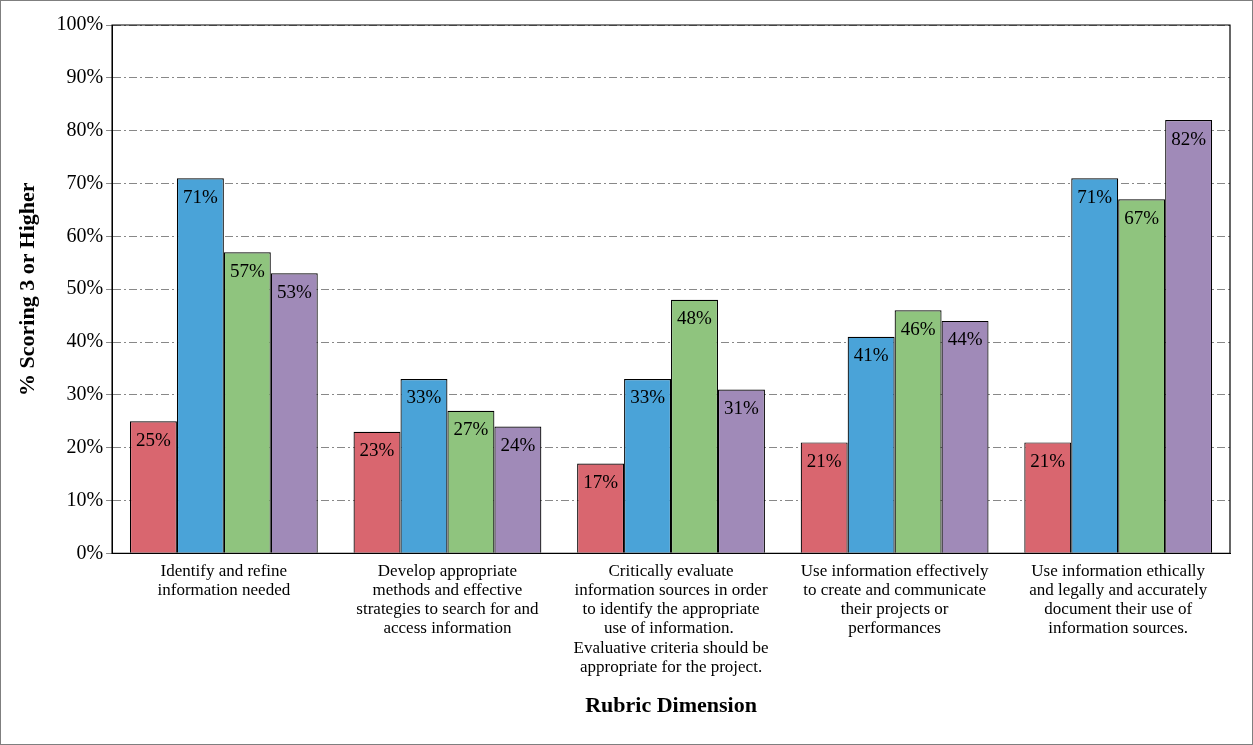 Image resolution: width=1253 pixels, height=745 pixels. I want to click on y-tick-label: 70%, so click(85, 181).